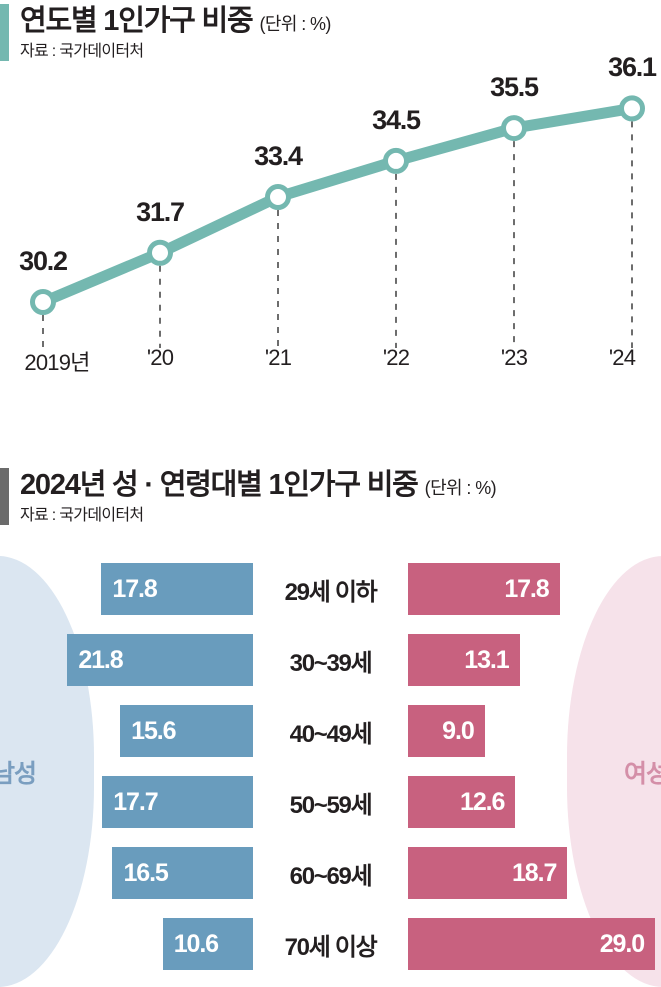  I want to click on page-title: 연도별 1인가구 비중, so click(137, 21).